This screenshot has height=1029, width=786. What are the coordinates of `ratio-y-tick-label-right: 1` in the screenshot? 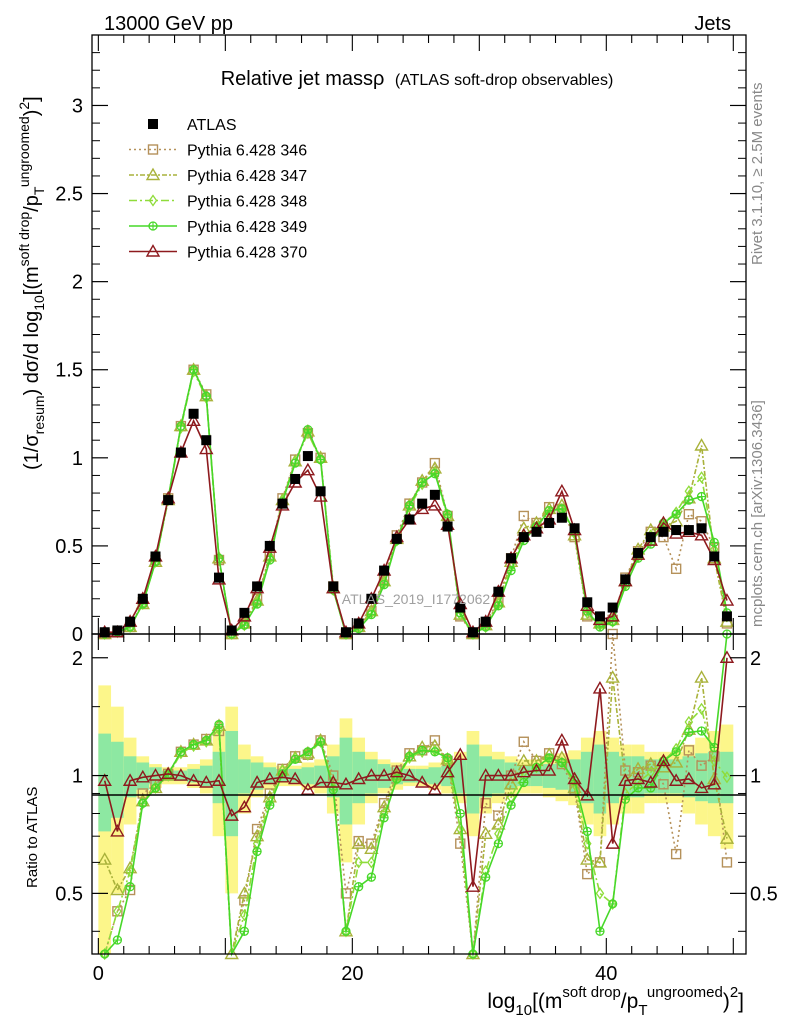 It's located at (755, 777).